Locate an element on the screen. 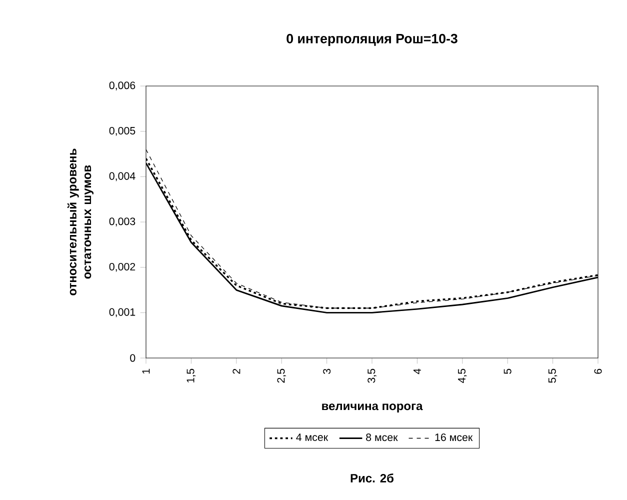 The width and height of the screenshot is (627, 500). y-tick-label: 0,006 is located at coordinates (122, 86).